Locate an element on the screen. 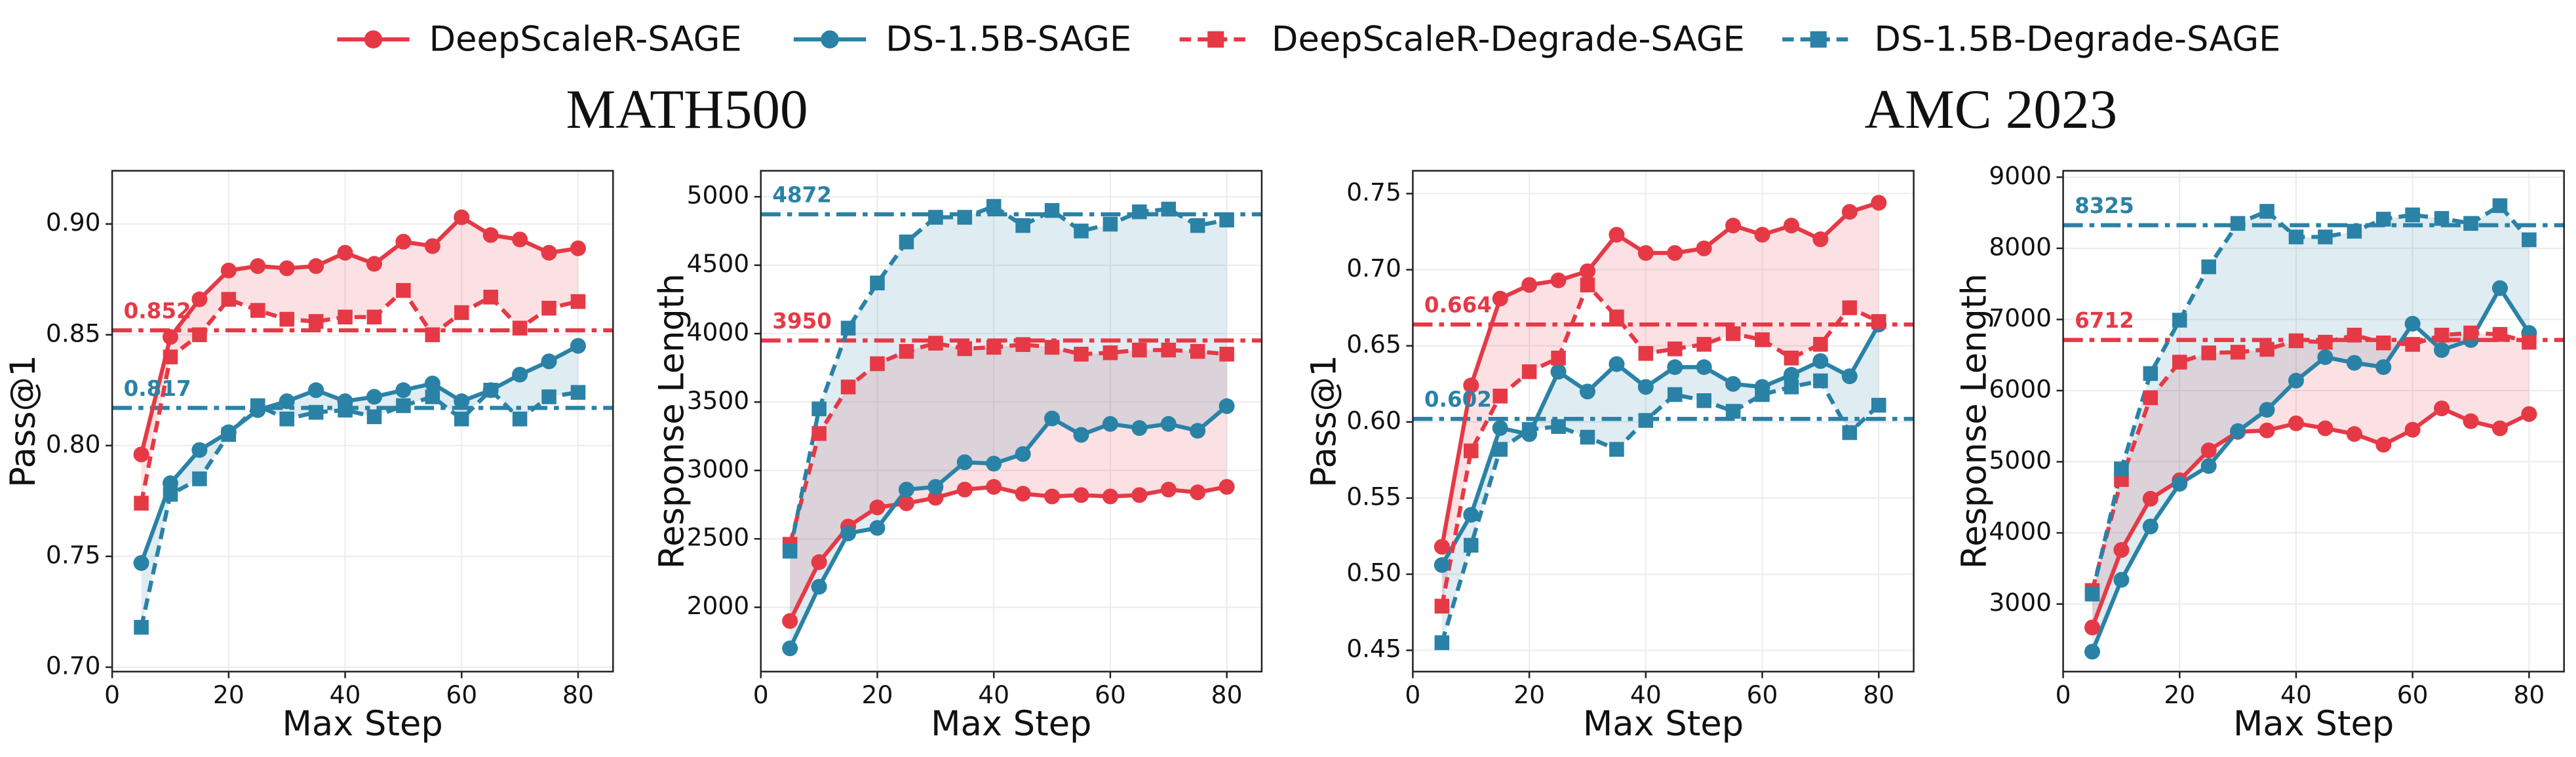 Image resolution: width=2576 pixels, height=757 pixels. plot-area is located at coordinates (1011, 428).